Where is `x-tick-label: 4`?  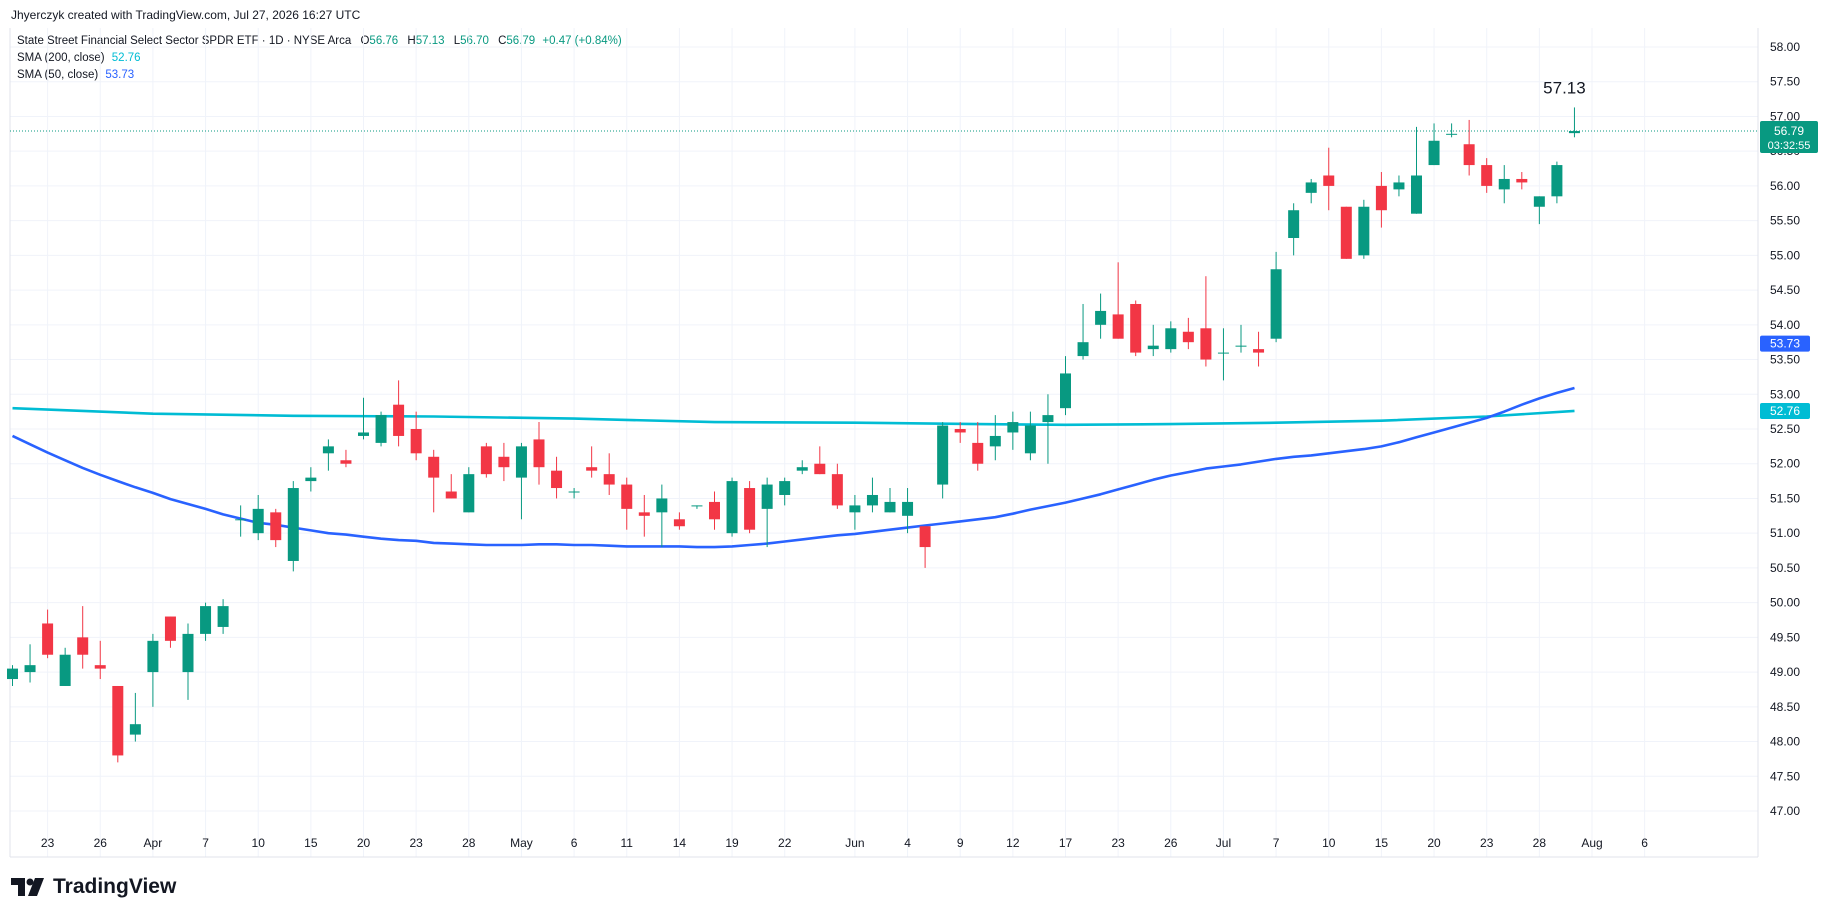 x-tick-label: 4 is located at coordinates (907, 843).